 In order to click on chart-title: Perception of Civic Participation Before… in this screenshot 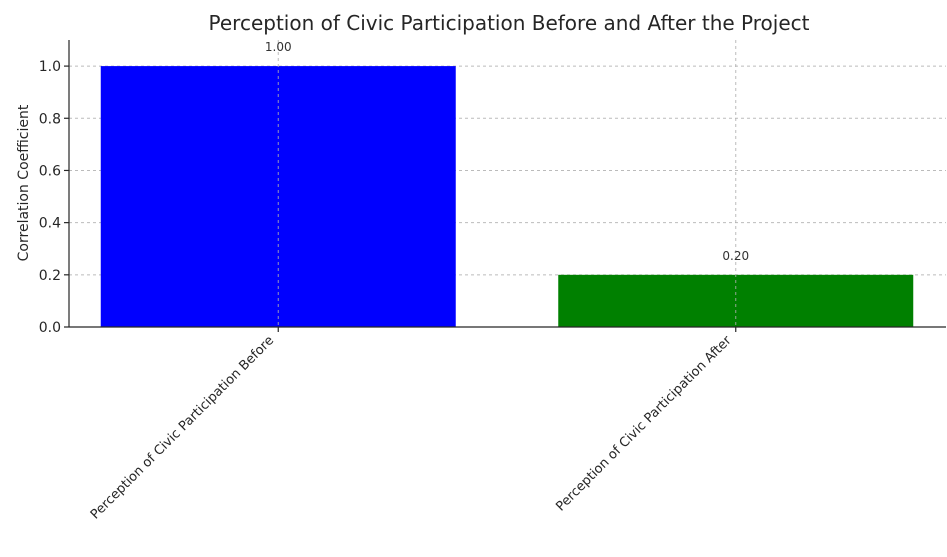, I will do `click(509, 23)`.